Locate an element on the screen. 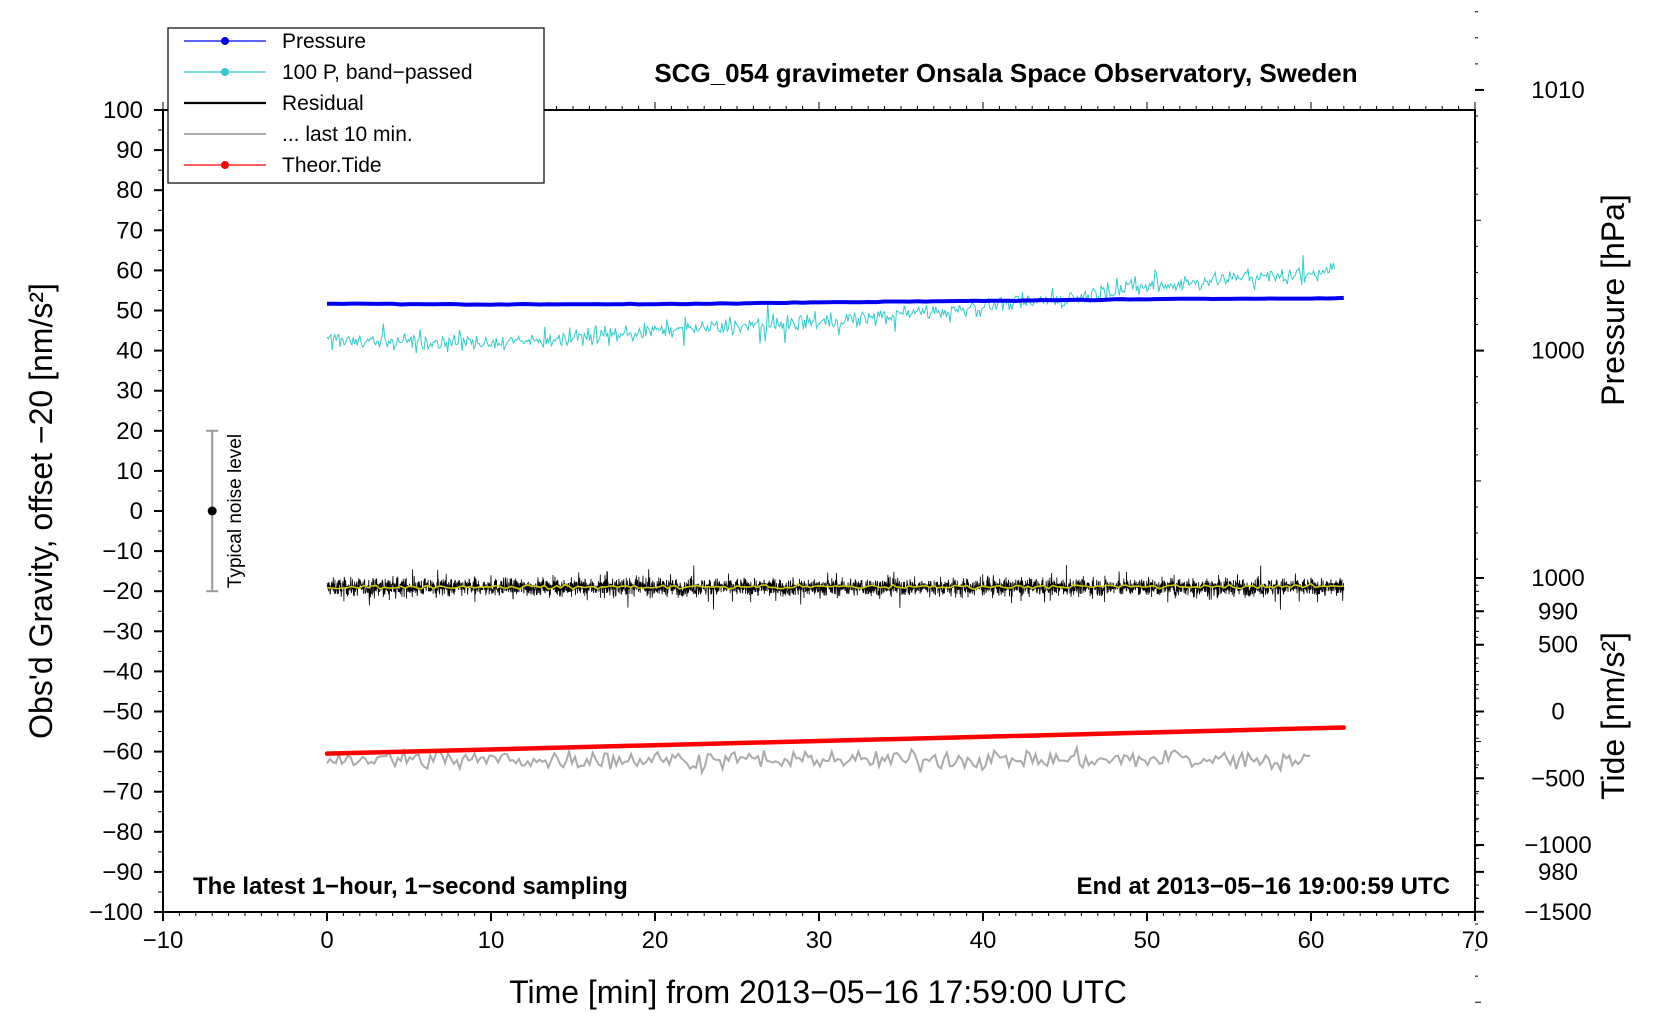 This screenshot has width=1660, height=1020. tide-tick-label: 500 is located at coordinates (1558, 645).